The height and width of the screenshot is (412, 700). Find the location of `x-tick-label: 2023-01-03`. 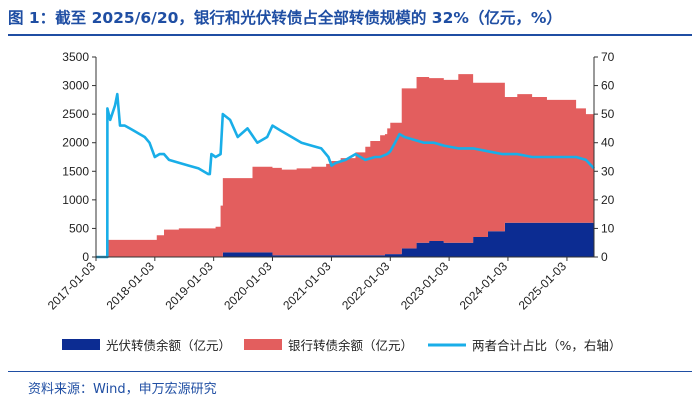

x-tick-label: 2023-01-03 is located at coordinates (425, 286).